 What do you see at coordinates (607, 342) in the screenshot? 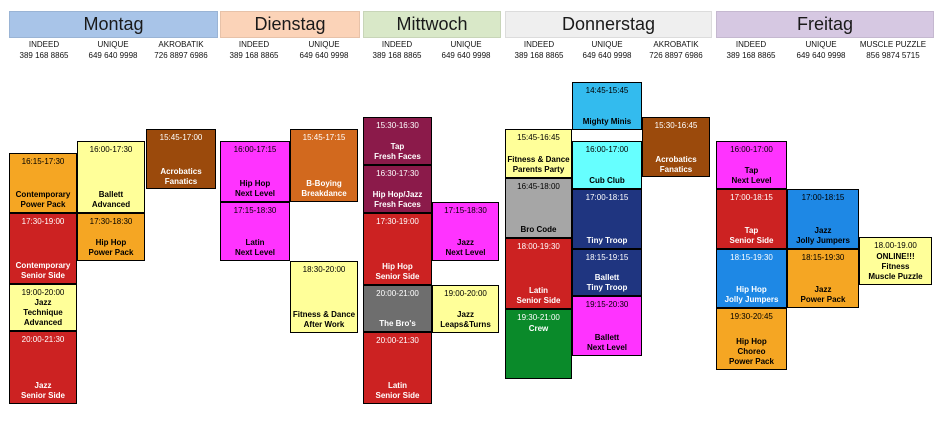
I see `class-label: Ballett Next Level` at bounding box center [607, 342].